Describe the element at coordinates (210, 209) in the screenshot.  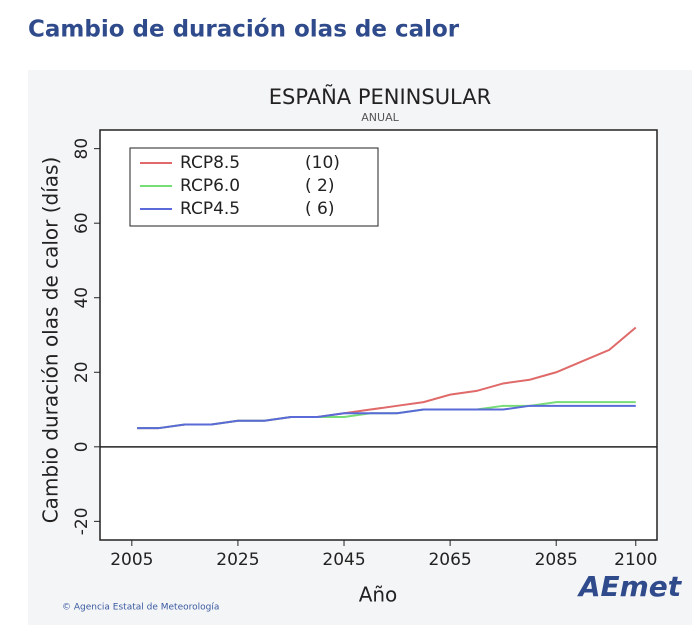
I see `legend-label: RCP4.5` at that location.